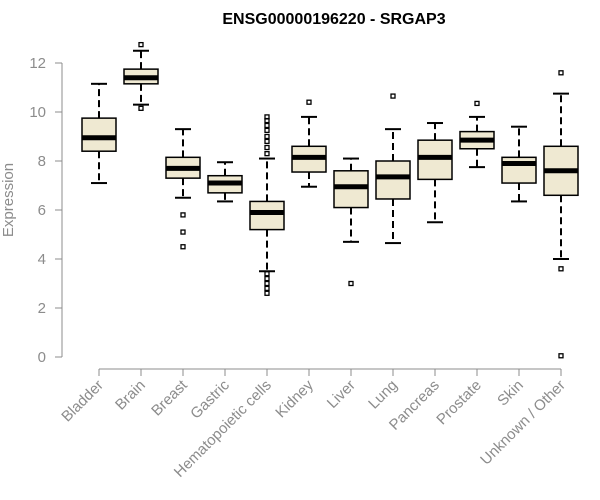 The image size is (600, 500). I want to click on chart-title: ENSG00000196220 - SRGAP3, so click(333, 19).